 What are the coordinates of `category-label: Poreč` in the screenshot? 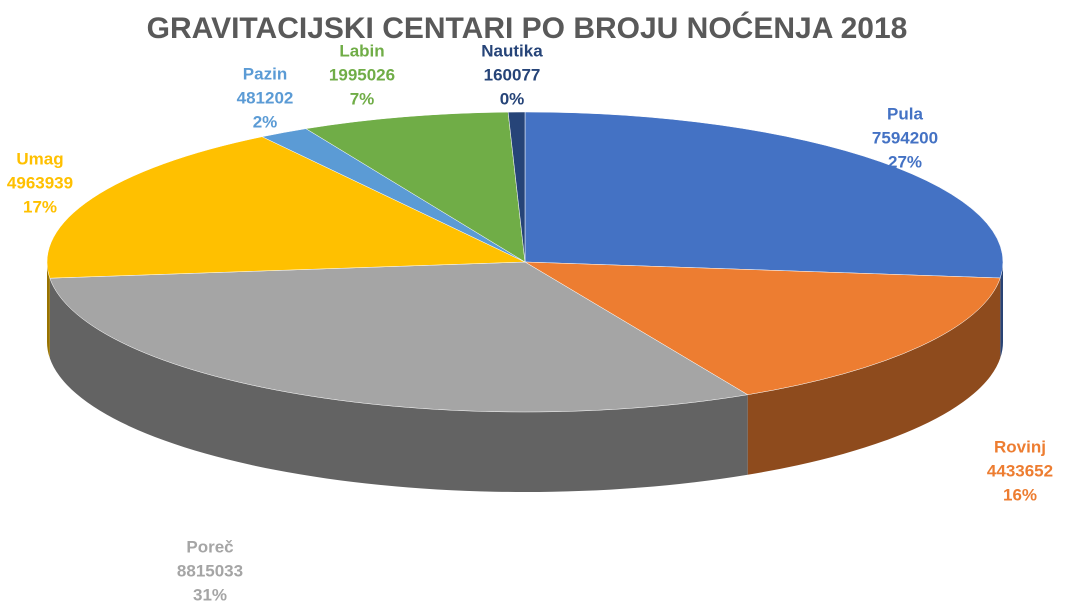 It's located at (209, 546).